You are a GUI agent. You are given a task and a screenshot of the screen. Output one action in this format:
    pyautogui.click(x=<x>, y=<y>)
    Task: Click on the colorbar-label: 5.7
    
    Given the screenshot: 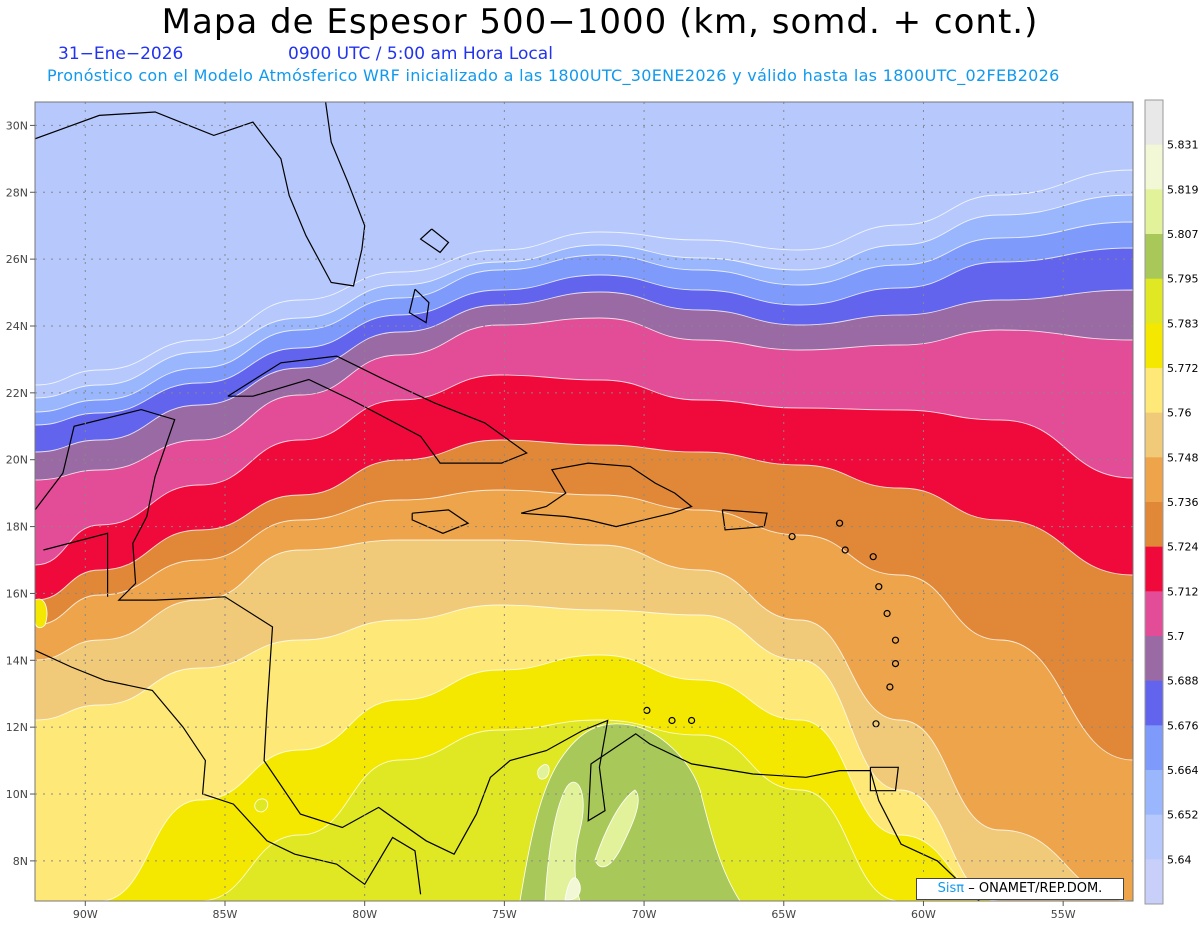 What is the action you would take?
    pyautogui.click(x=1176, y=636)
    